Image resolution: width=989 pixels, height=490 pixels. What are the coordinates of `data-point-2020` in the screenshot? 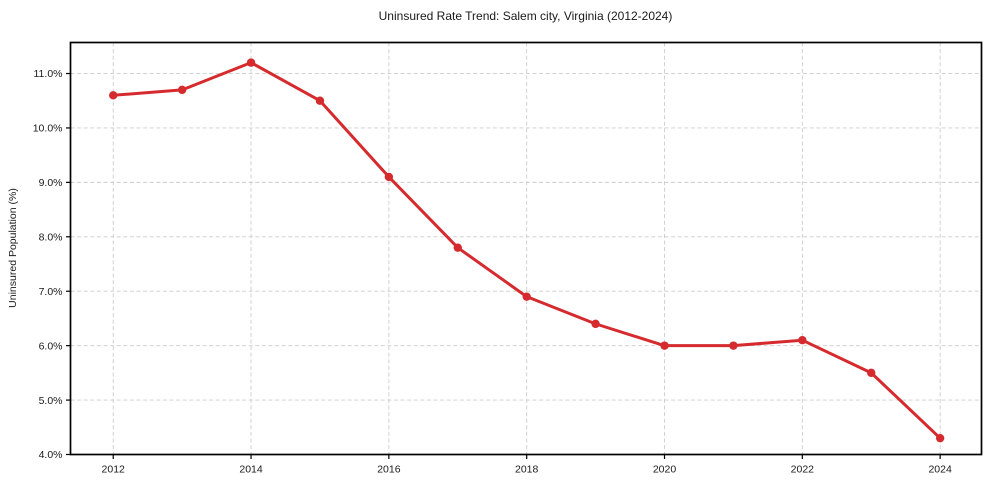 It's located at (664, 345).